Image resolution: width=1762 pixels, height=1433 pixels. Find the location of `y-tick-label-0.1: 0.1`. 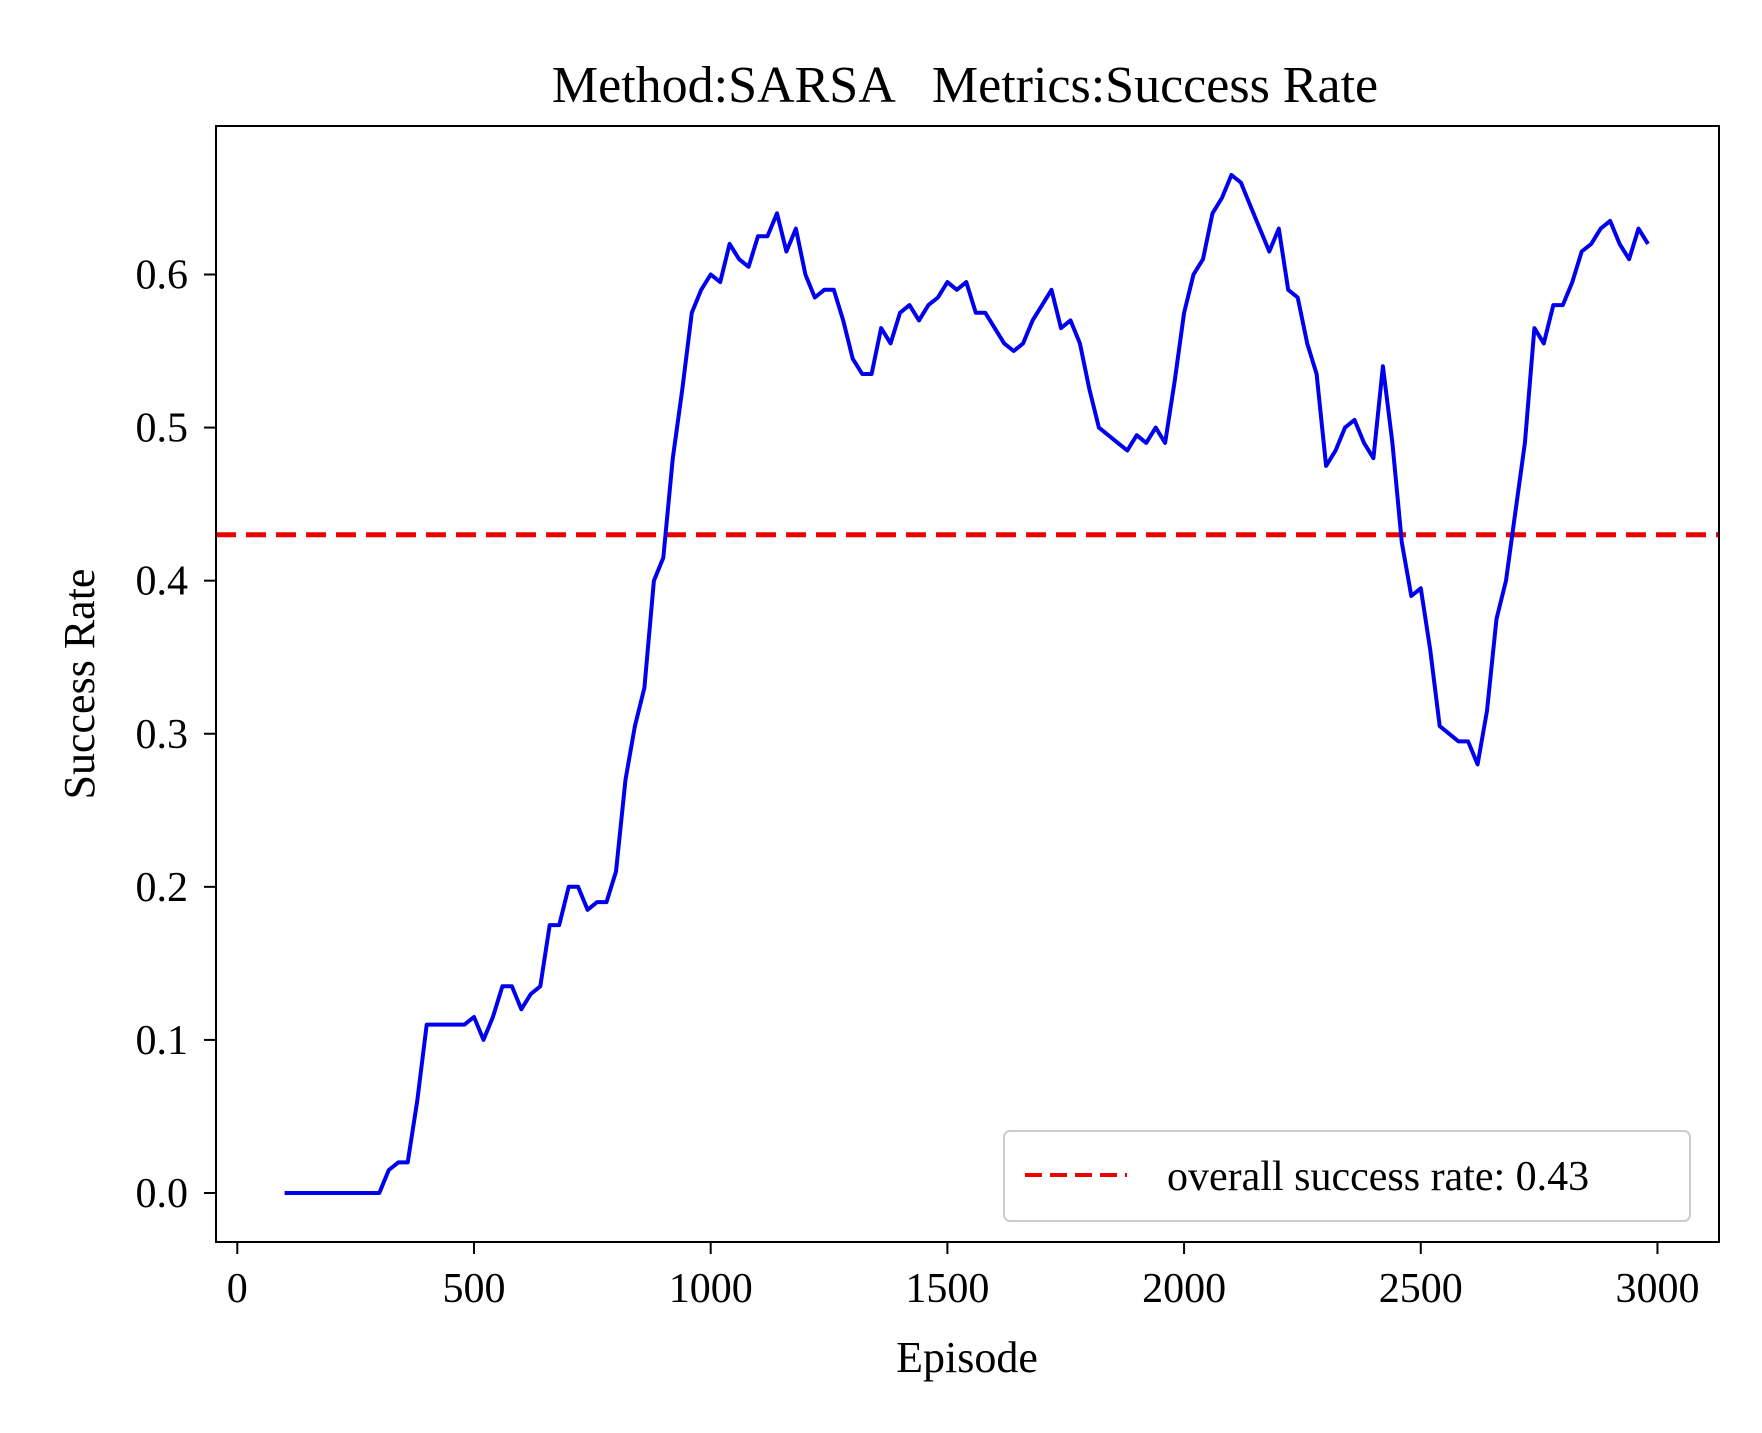

y-tick-label-0.1: 0.1 is located at coordinates (162, 1041).